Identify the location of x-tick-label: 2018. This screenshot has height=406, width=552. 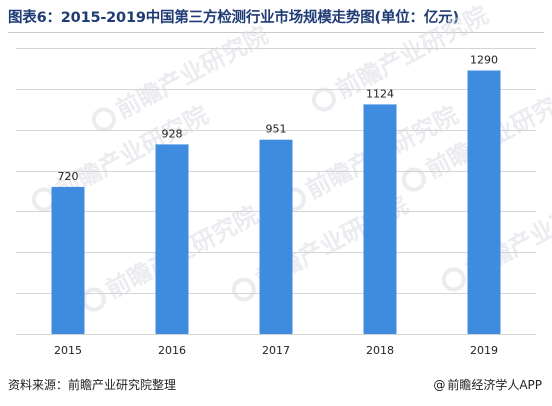
(380, 350).